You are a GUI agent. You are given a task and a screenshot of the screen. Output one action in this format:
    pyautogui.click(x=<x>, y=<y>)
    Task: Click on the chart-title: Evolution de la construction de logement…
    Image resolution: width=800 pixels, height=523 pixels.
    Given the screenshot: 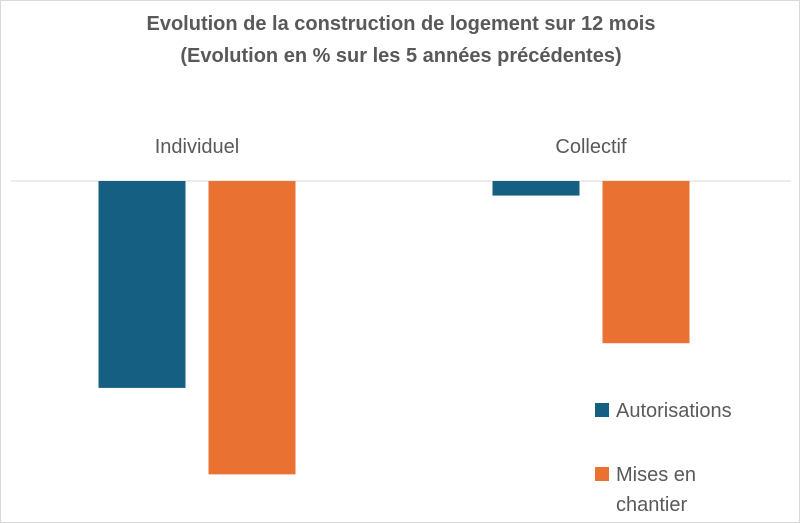 What is the action you would take?
    pyautogui.click(x=401, y=24)
    